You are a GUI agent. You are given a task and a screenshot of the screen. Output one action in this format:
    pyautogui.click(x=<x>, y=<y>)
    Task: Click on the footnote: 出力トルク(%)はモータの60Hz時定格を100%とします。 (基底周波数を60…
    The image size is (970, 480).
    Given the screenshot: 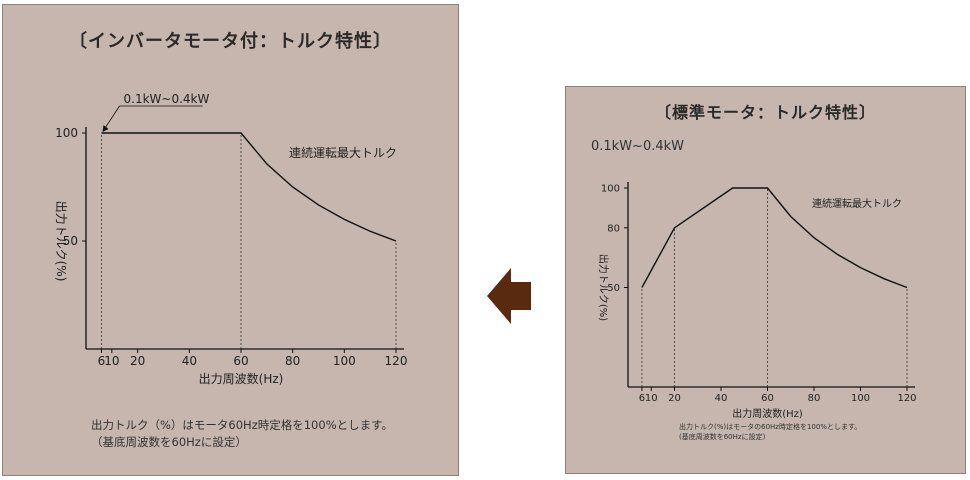 What is the action you would take?
    pyautogui.click(x=770, y=432)
    